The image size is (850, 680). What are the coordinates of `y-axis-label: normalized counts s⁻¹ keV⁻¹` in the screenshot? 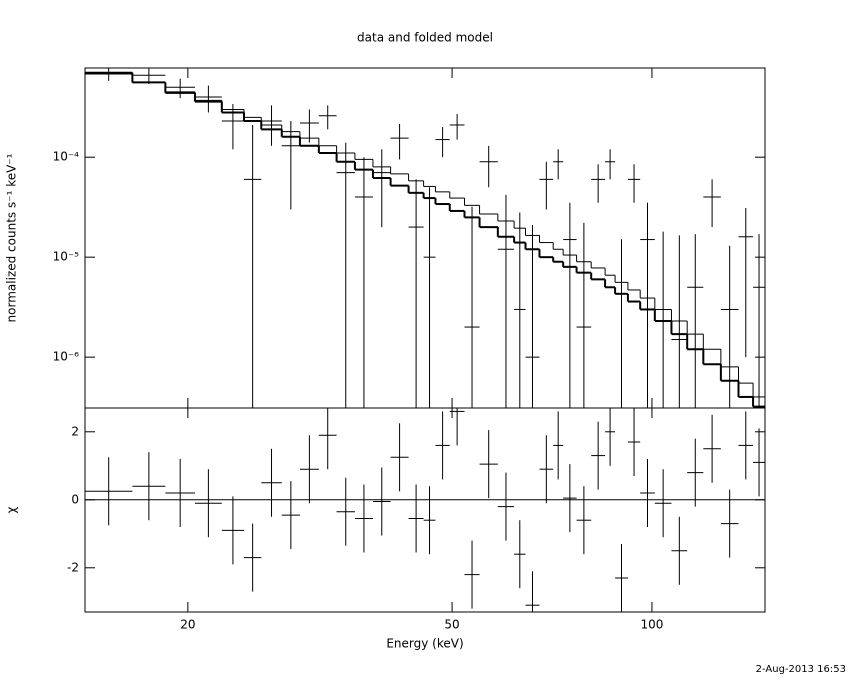 It's located at (12, 237).